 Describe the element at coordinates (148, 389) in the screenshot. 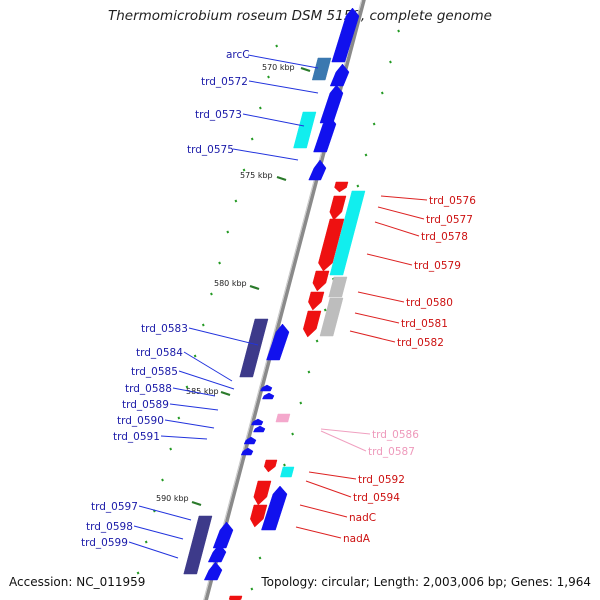

I see `gene-label-left: trd_0588` at that location.